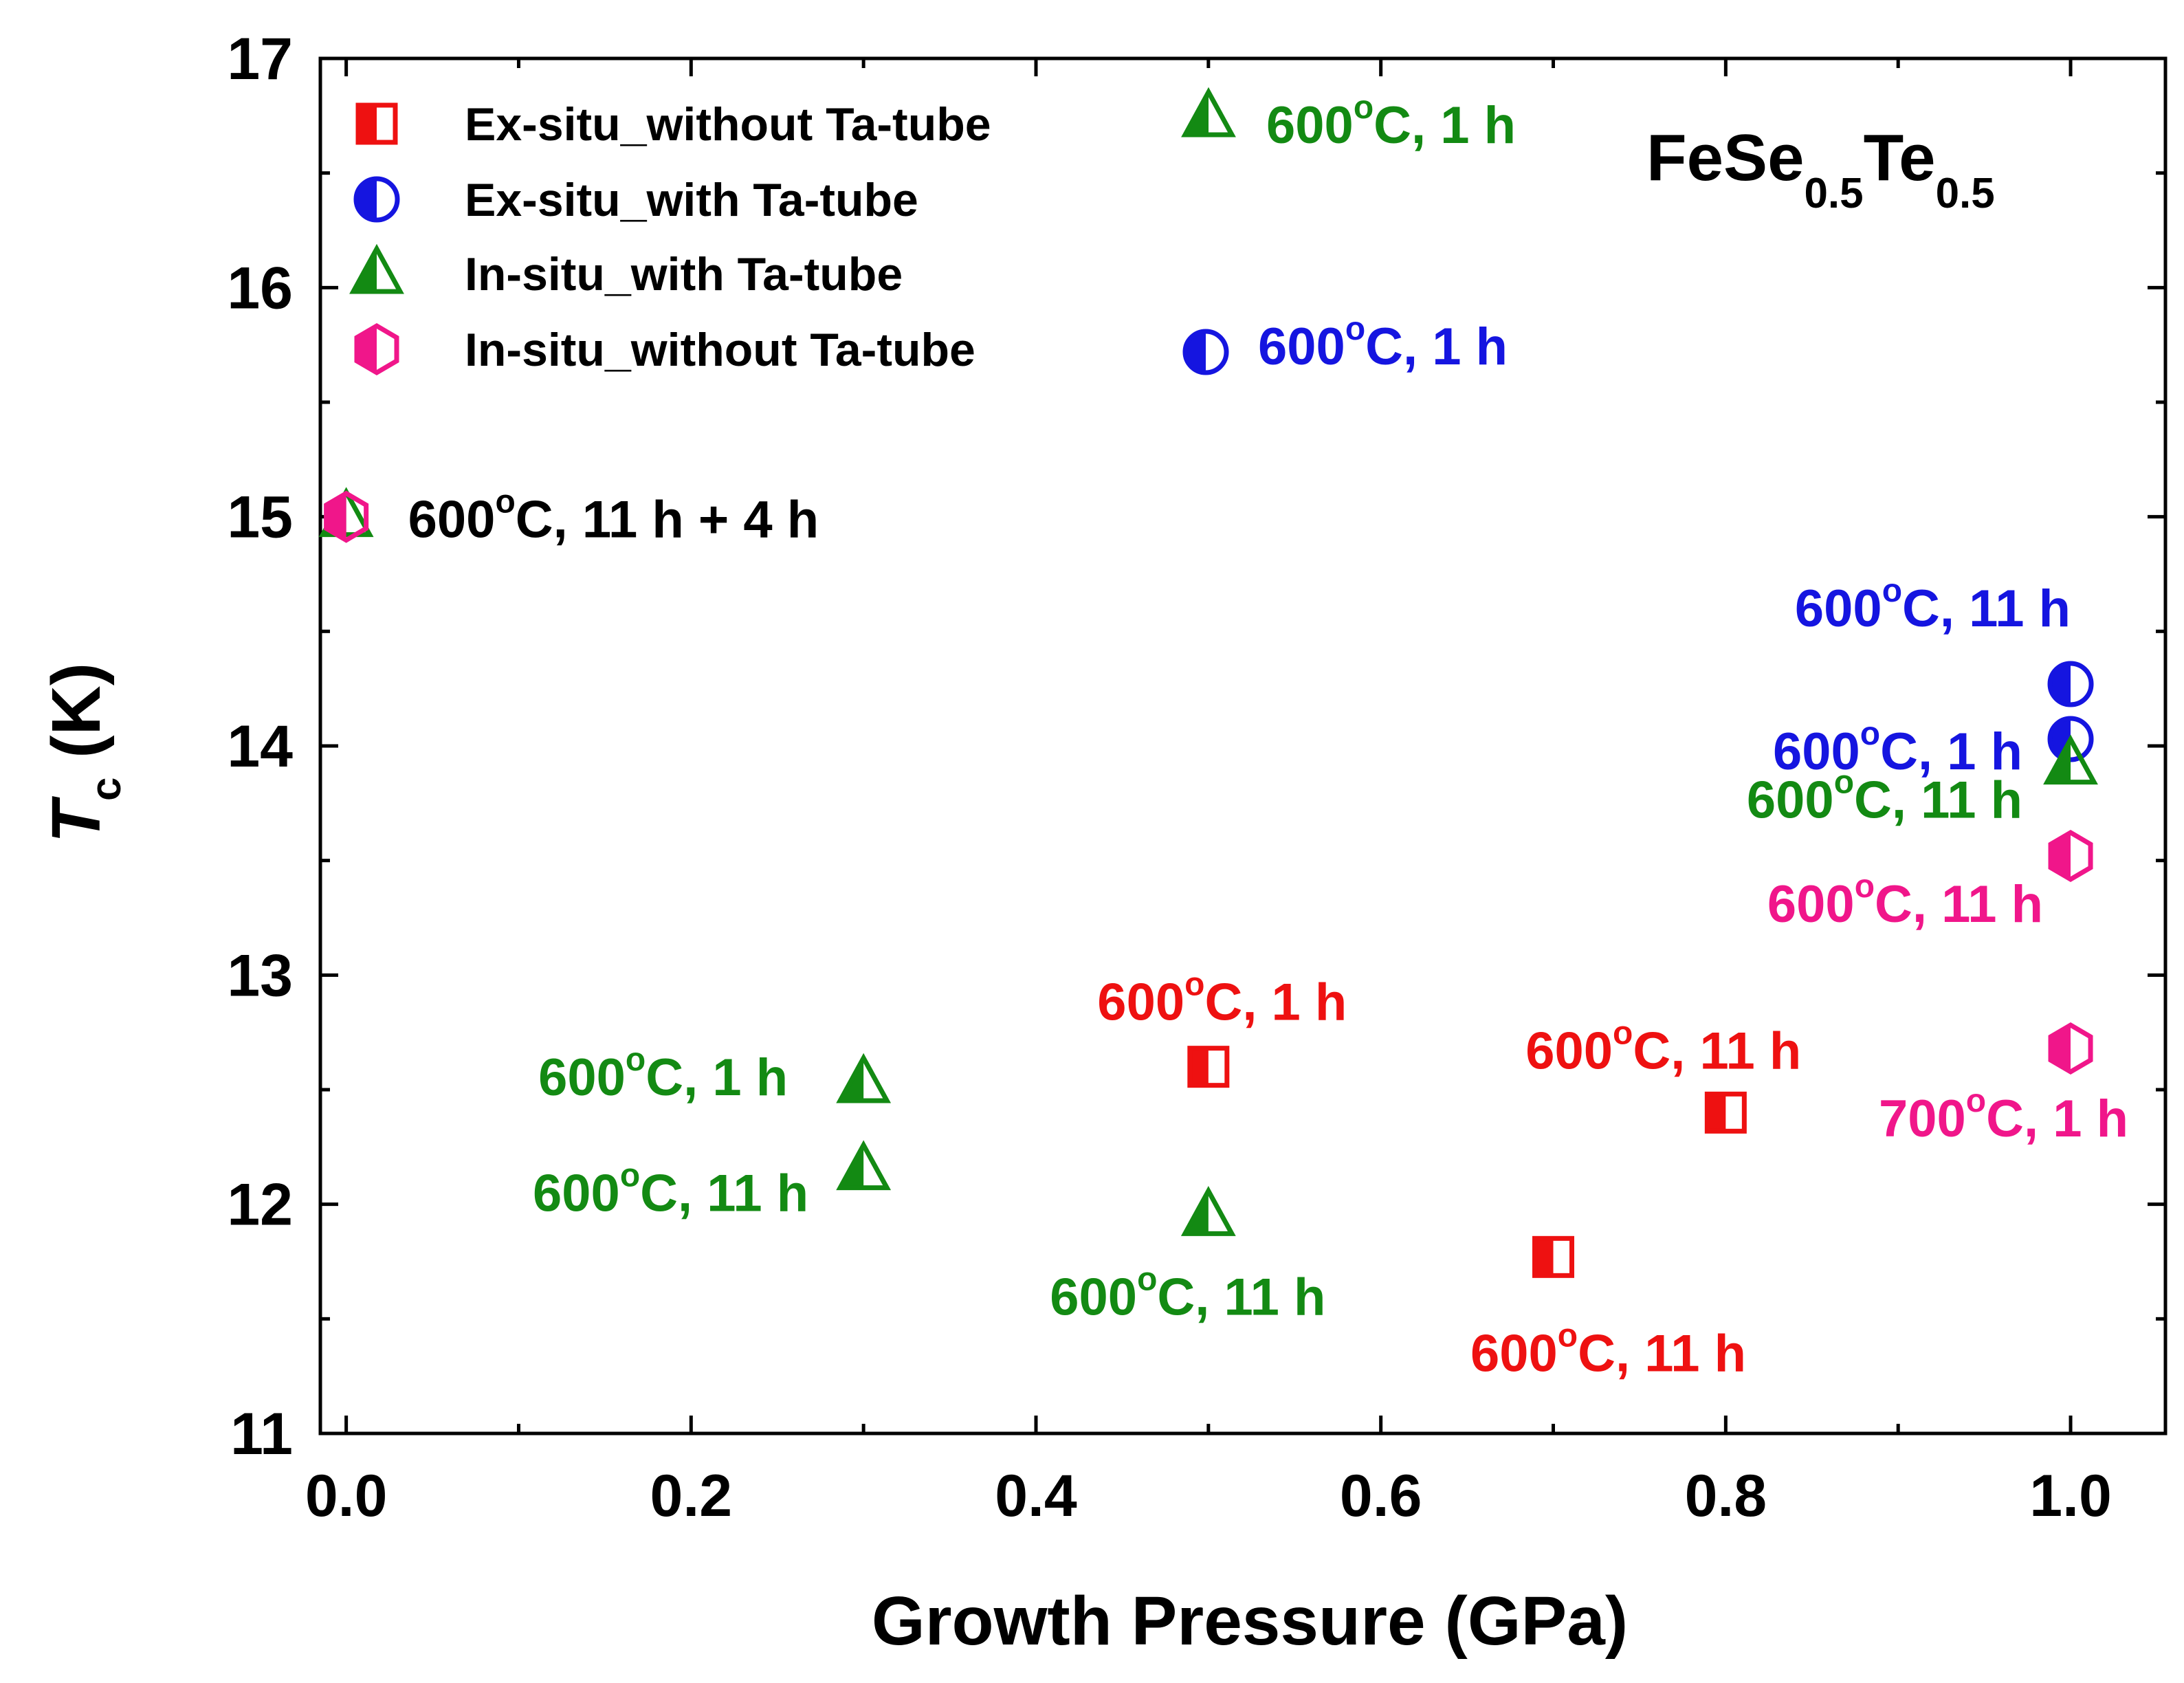 The image size is (2184, 1683). What do you see at coordinates (261, 1434) in the screenshot?
I see `y-tick-label: 11` at bounding box center [261, 1434].